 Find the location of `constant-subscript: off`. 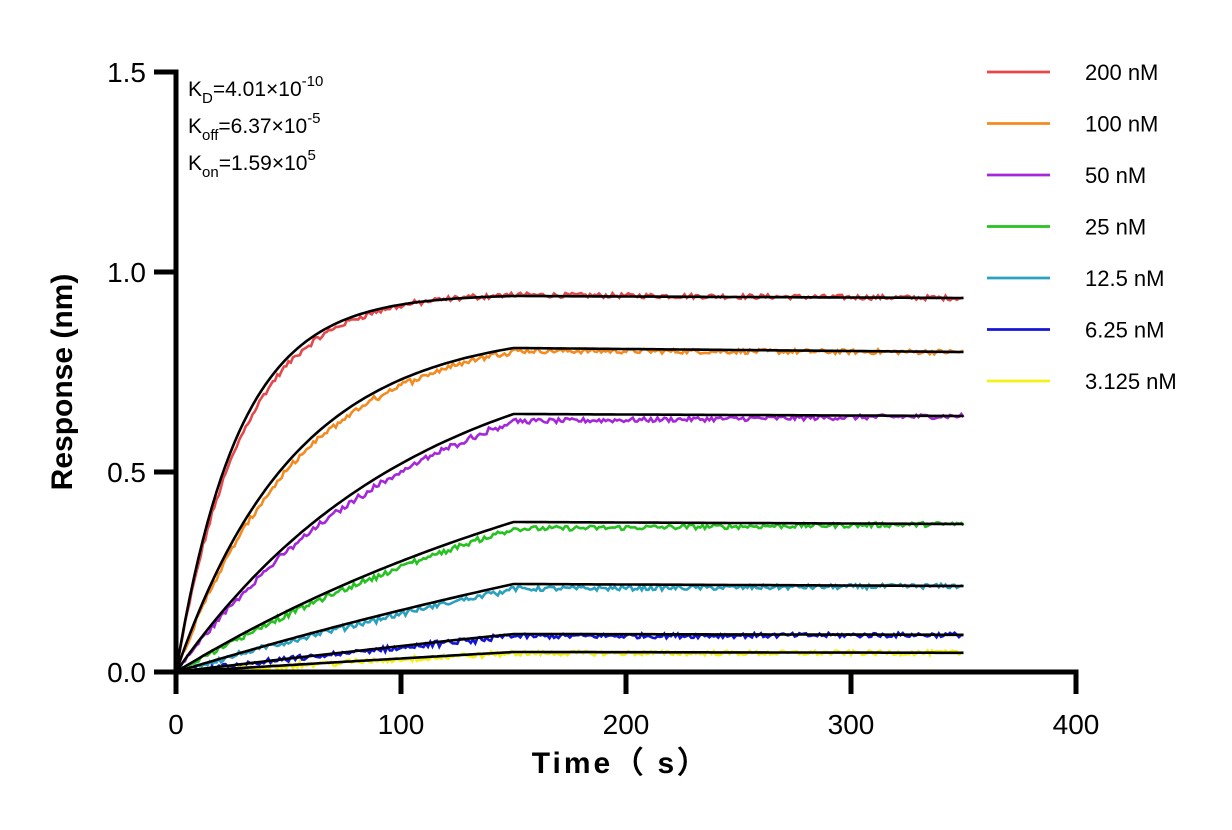

constant-subscript: off is located at coordinates (210, 135).